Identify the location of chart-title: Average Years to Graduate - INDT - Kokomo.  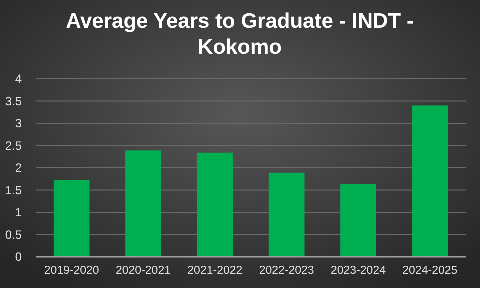
(240, 34).